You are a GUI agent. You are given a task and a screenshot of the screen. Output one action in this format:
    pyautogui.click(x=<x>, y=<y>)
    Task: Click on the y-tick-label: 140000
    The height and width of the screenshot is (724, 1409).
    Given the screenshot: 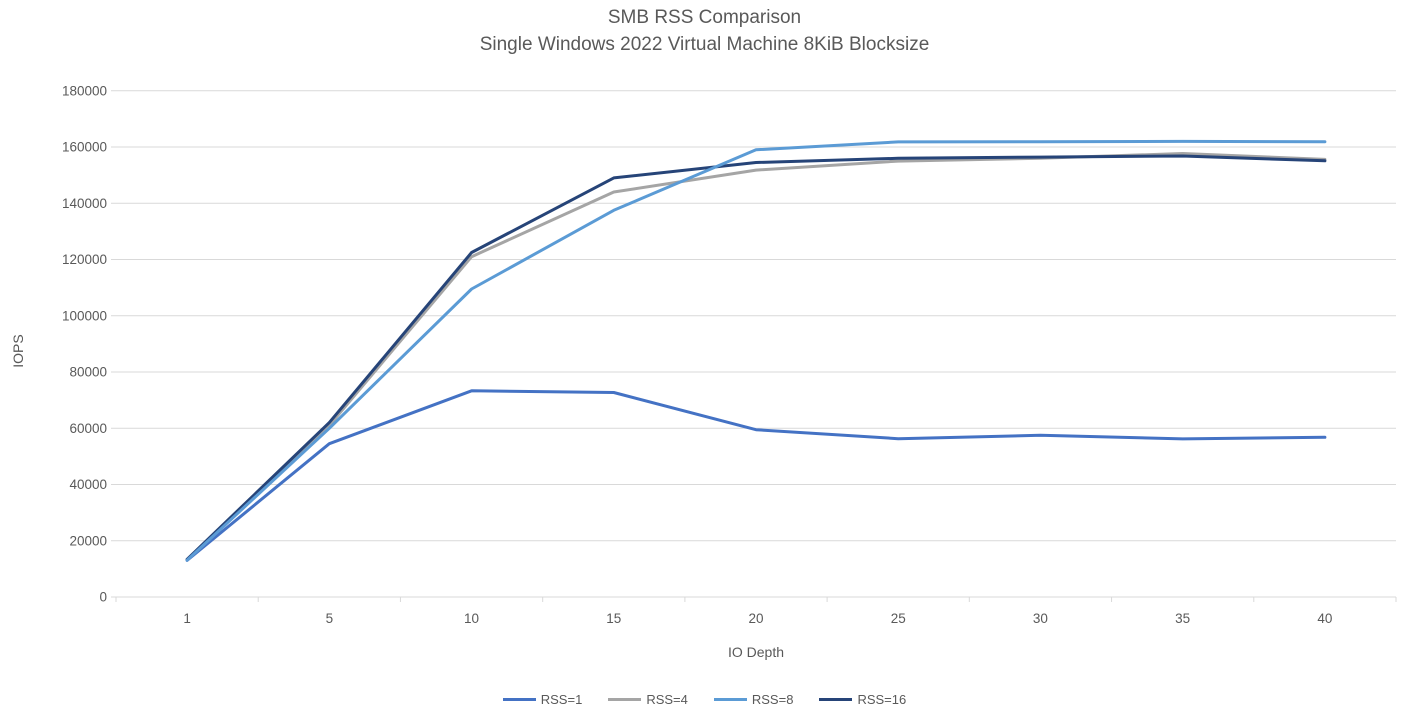 What is the action you would take?
    pyautogui.click(x=84, y=203)
    